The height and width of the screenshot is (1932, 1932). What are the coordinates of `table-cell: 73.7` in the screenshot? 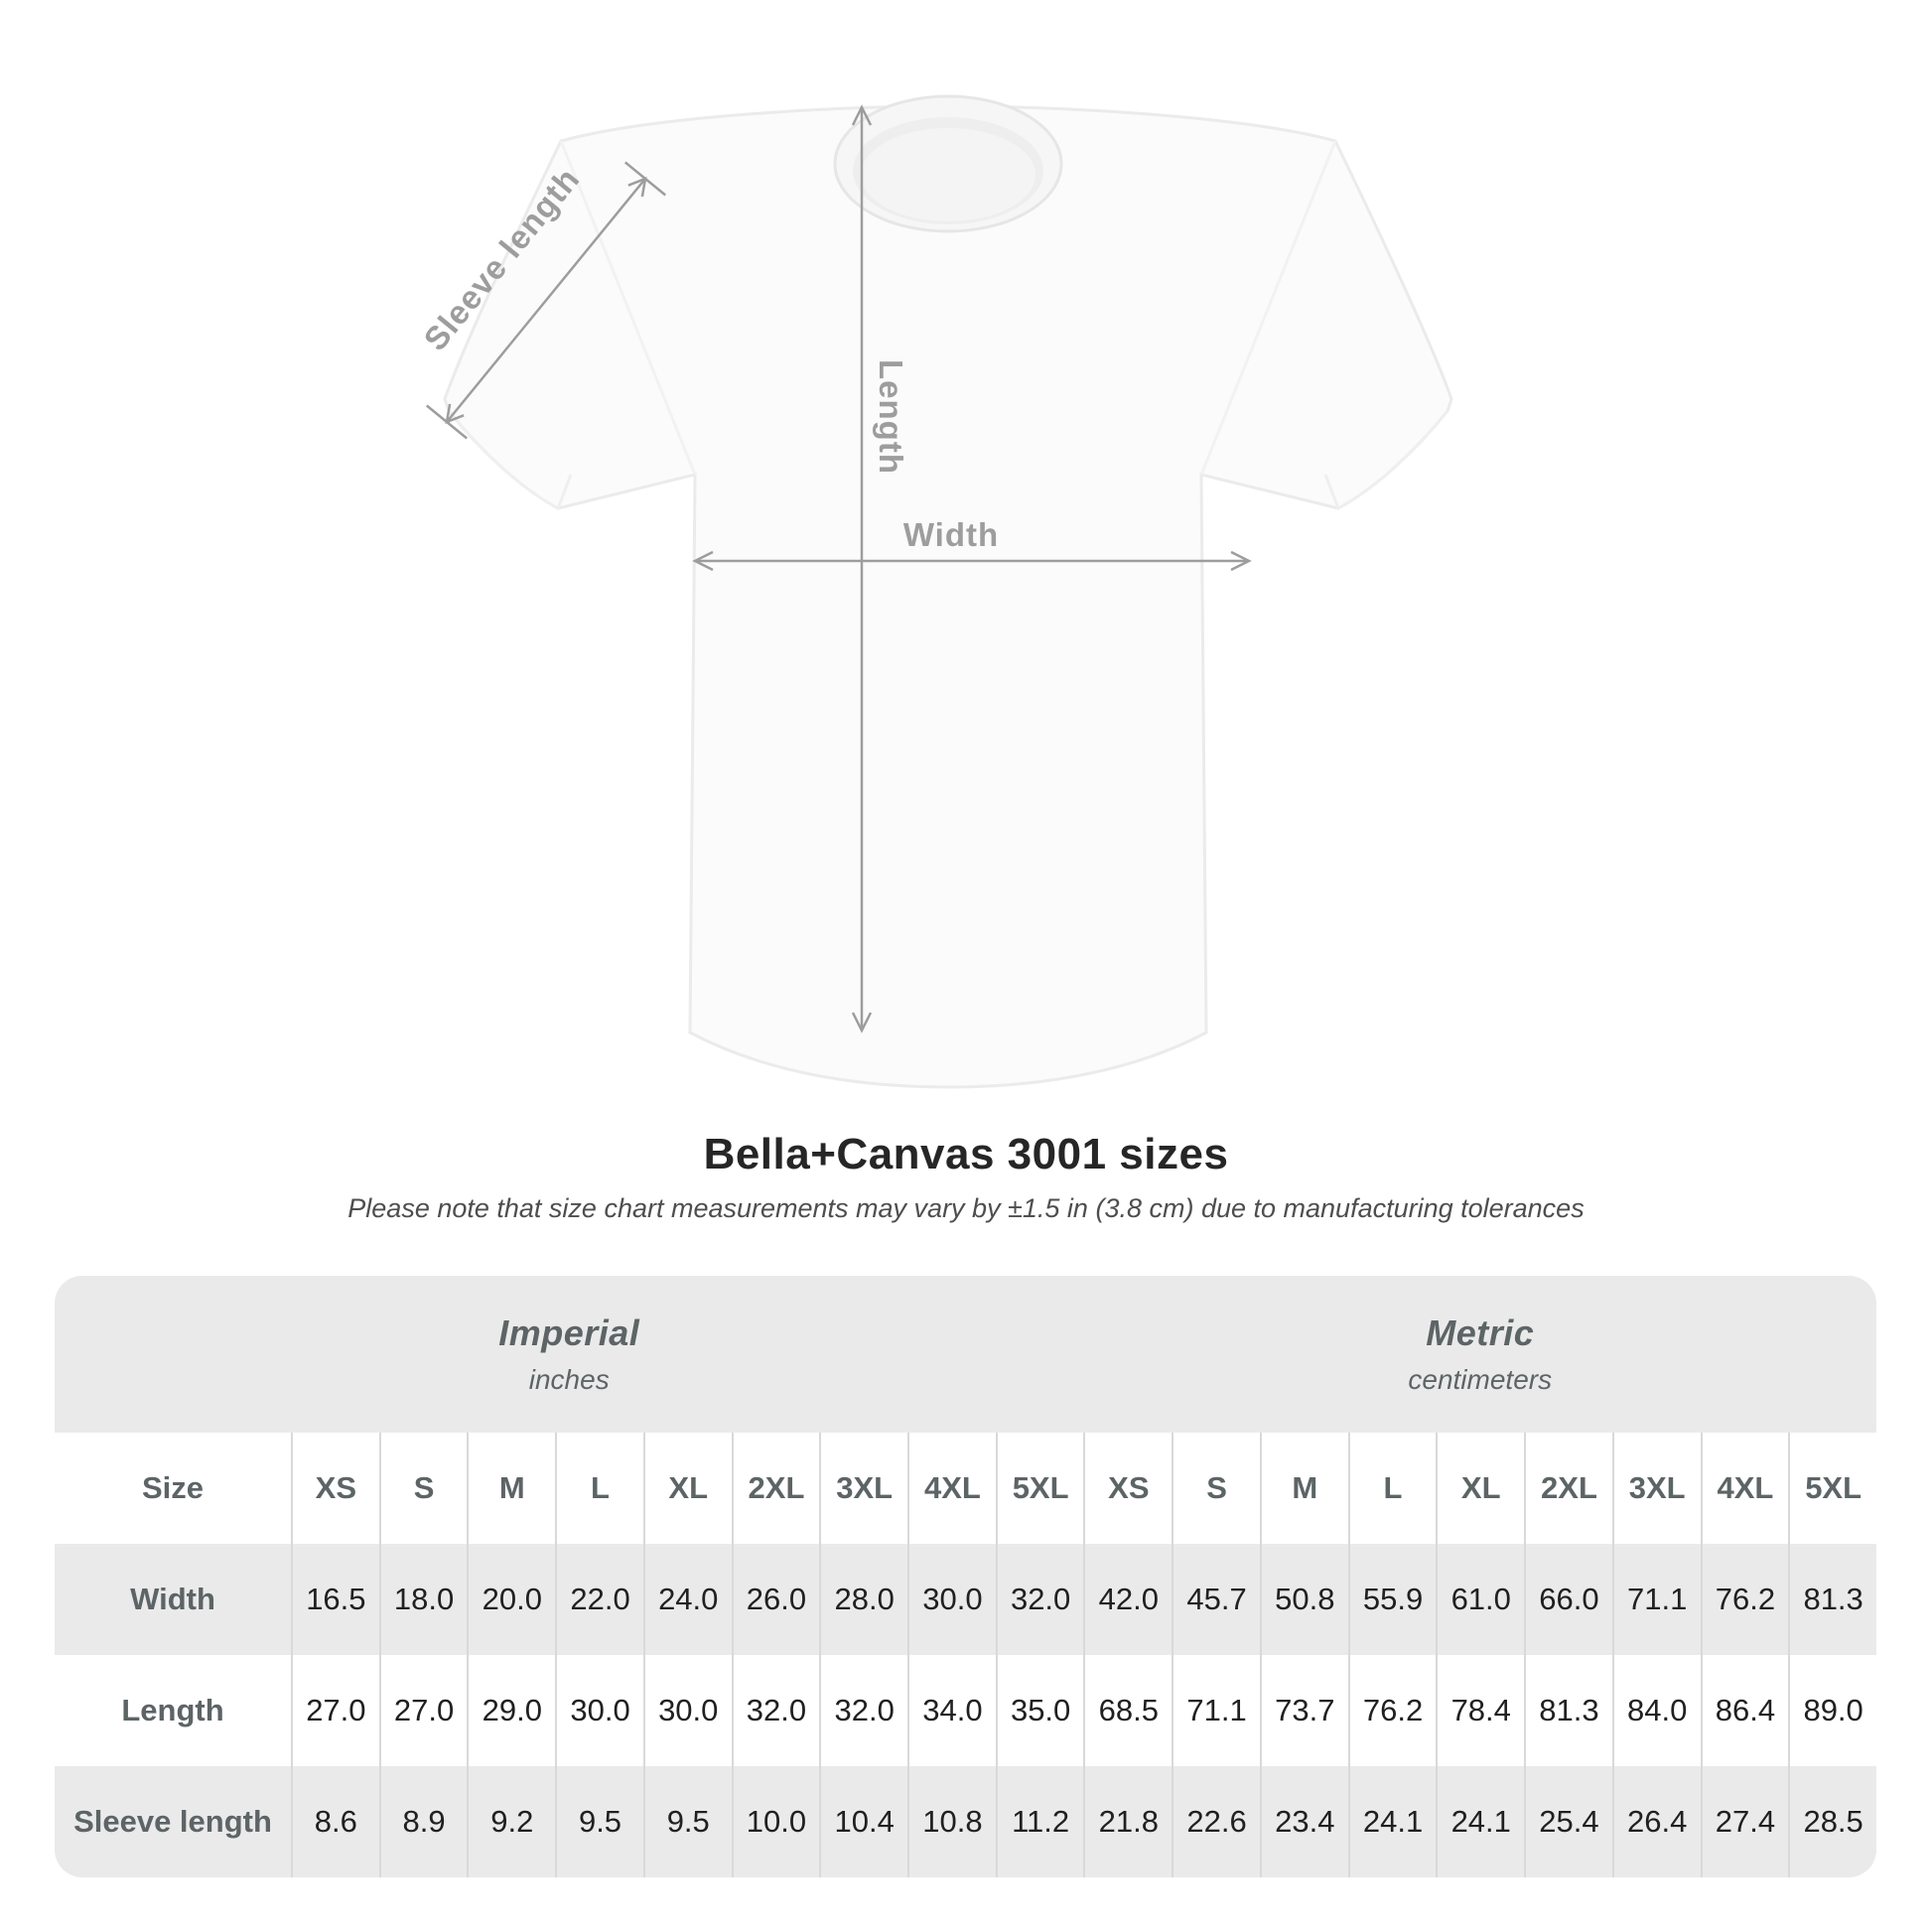 It's located at (1303, 1711).